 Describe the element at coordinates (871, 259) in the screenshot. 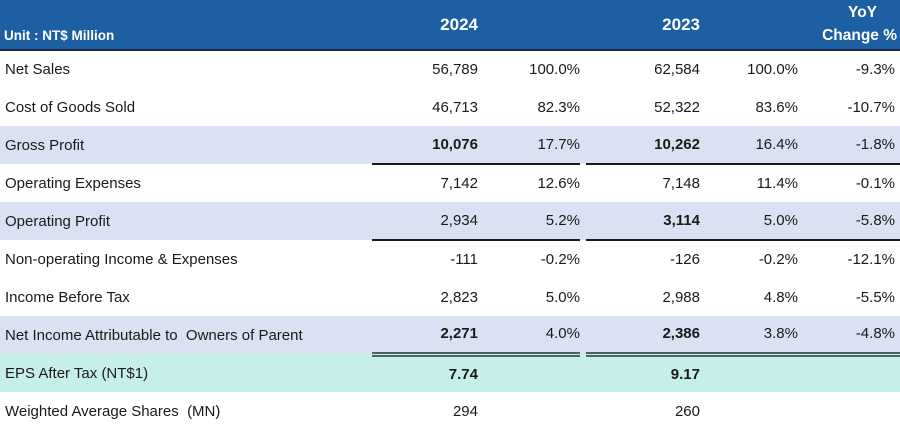

I see `yoy-value: -12.1%` at that location.